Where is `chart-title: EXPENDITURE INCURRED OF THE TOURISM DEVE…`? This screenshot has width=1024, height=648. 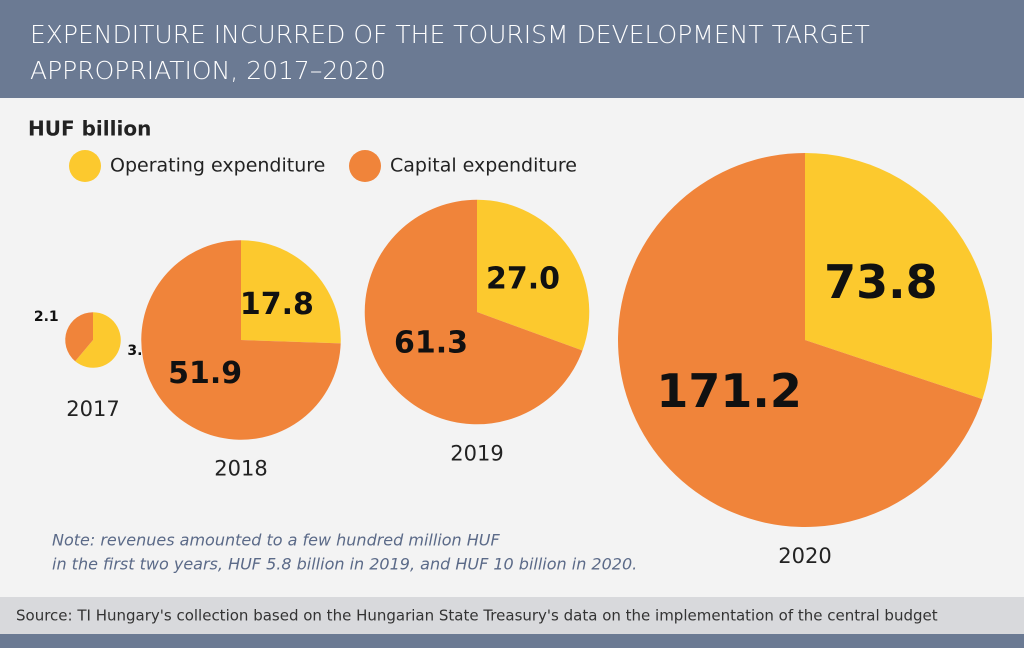
chart-title: EXPENDITURE INCURRED OF THE TOURISM DEVE… is located at coordinates (450, 34).